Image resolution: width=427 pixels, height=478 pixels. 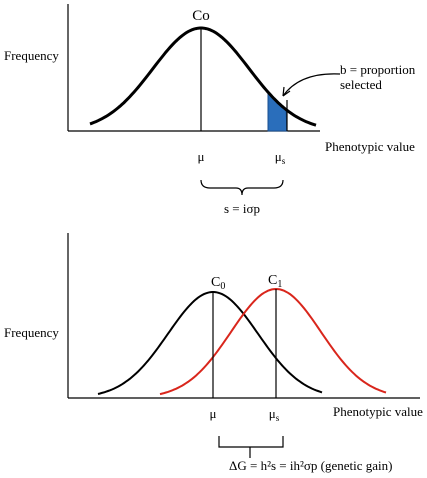 I want to click on curve1-label: C1, so click(x=275, y=281).